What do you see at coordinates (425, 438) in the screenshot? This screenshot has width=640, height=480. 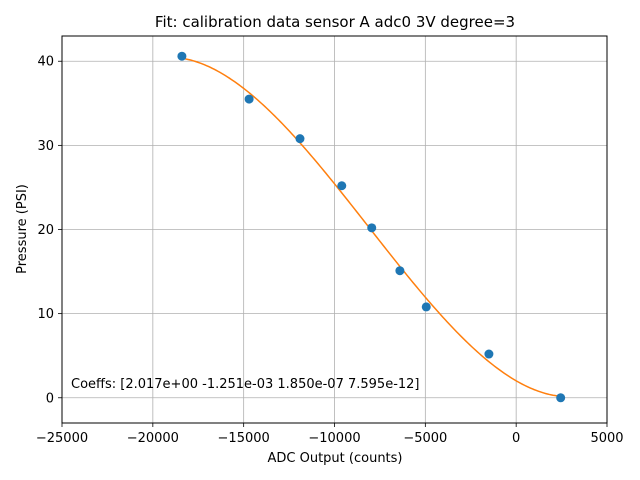 I see `x-tick-label: −5000` at bounding box center [425, 438].